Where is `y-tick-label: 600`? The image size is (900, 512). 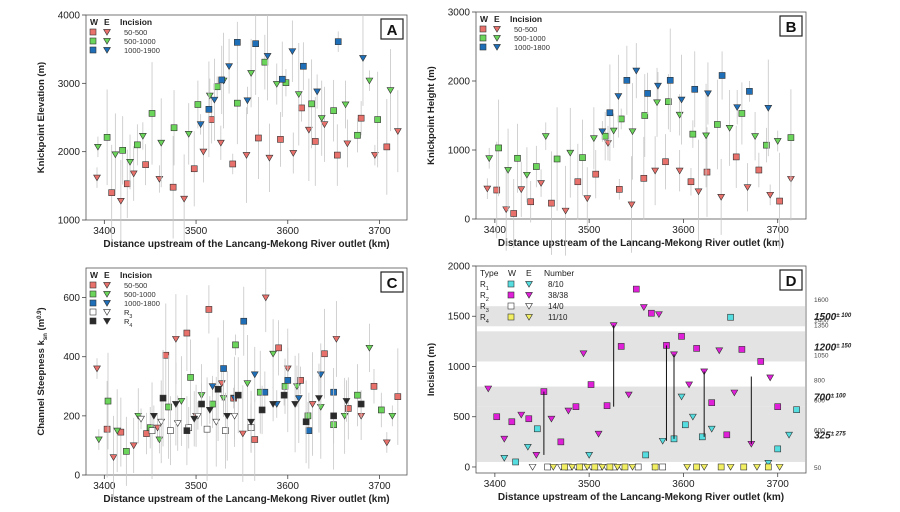 y-tick-label: 600 is located at coordinates (71, 298).